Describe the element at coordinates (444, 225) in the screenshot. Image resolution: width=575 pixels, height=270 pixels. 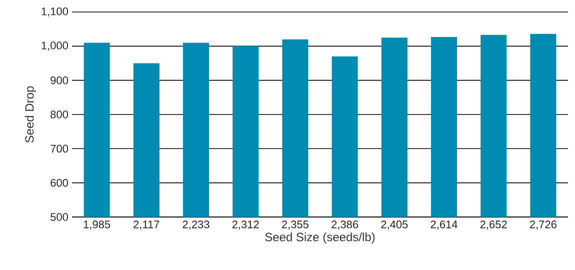
I see `x-tick-label: 2,614` at that location.